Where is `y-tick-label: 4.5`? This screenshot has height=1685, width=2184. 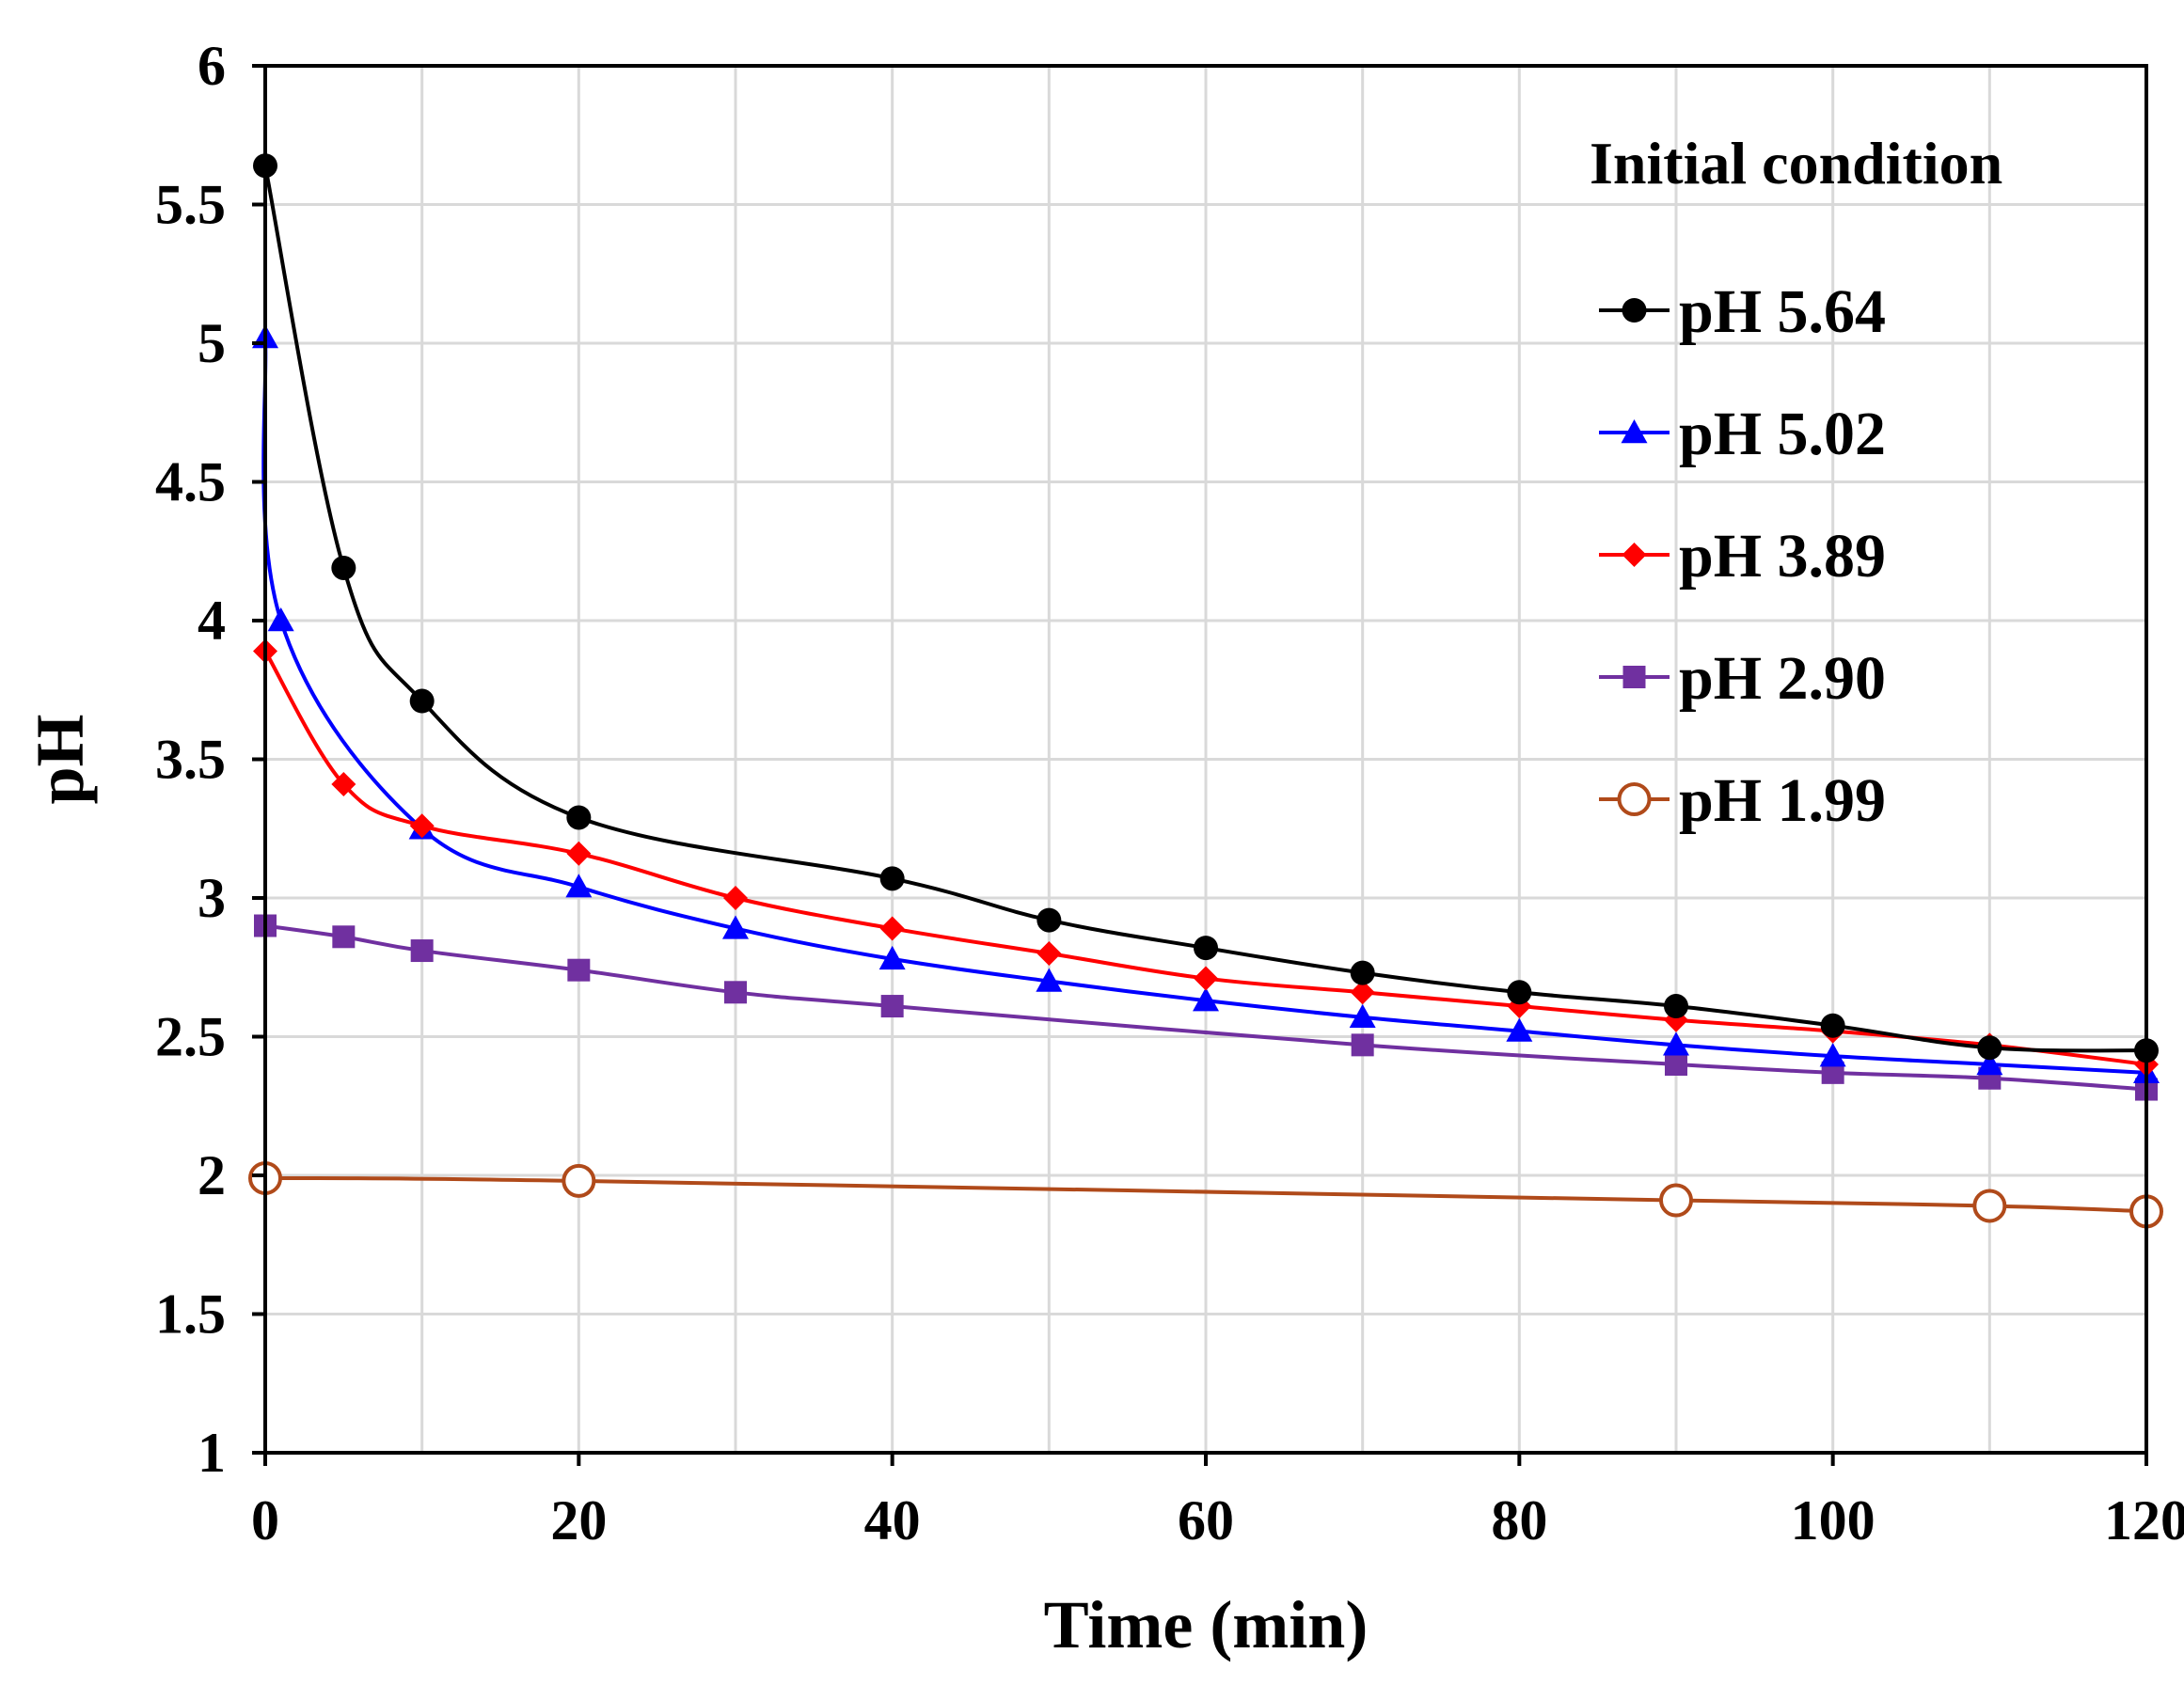
y-tick-label: 4.5 is located at coordinates (190, 482).